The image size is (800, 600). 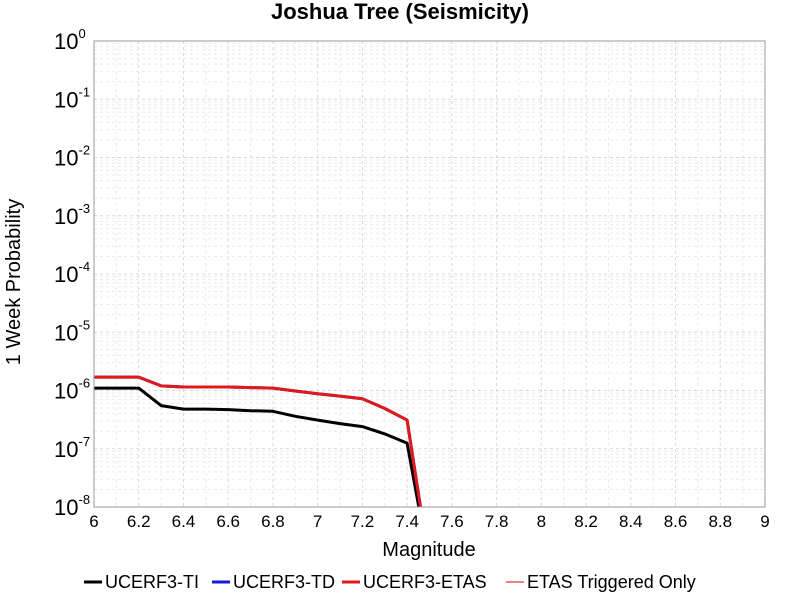 What do you see at coordinates (676, 521) in the screenshot?
I see `x-tick-label: 8.6` at bounding box center [676, 521].